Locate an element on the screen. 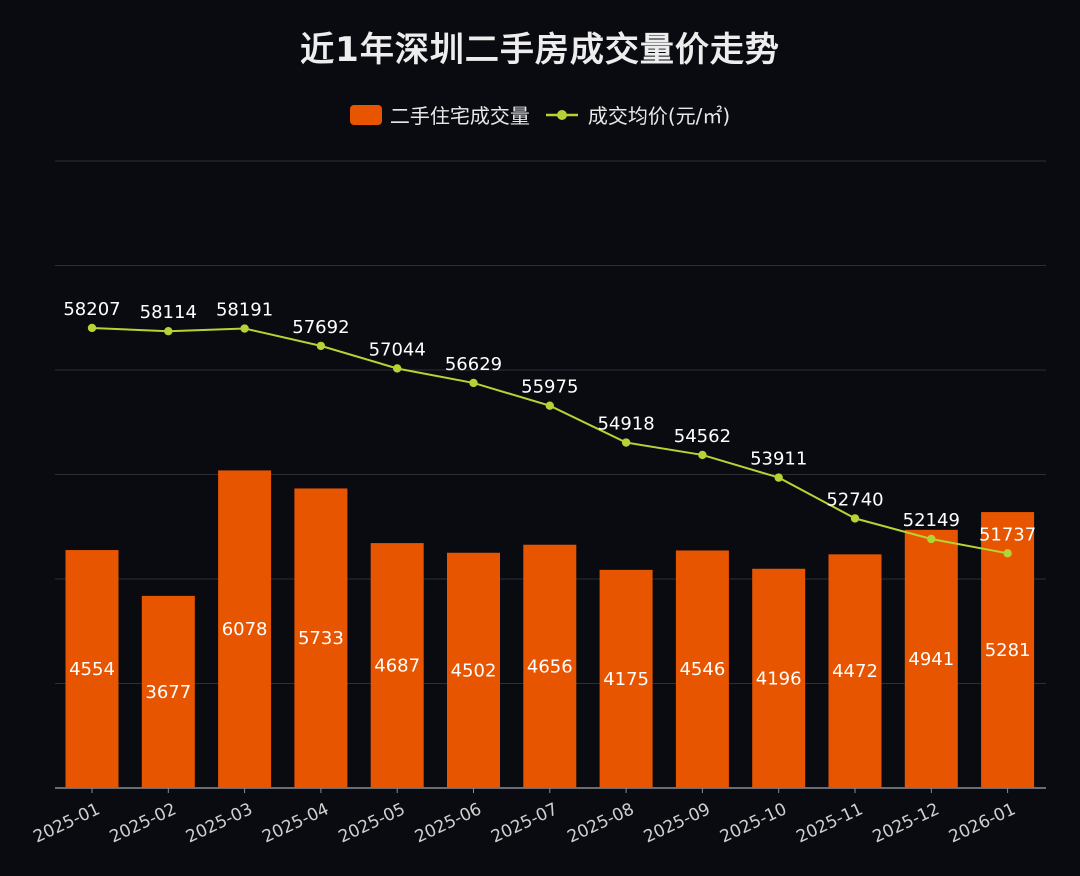  x-tick-label: 2026-01 is located at coordinates (982, 823).